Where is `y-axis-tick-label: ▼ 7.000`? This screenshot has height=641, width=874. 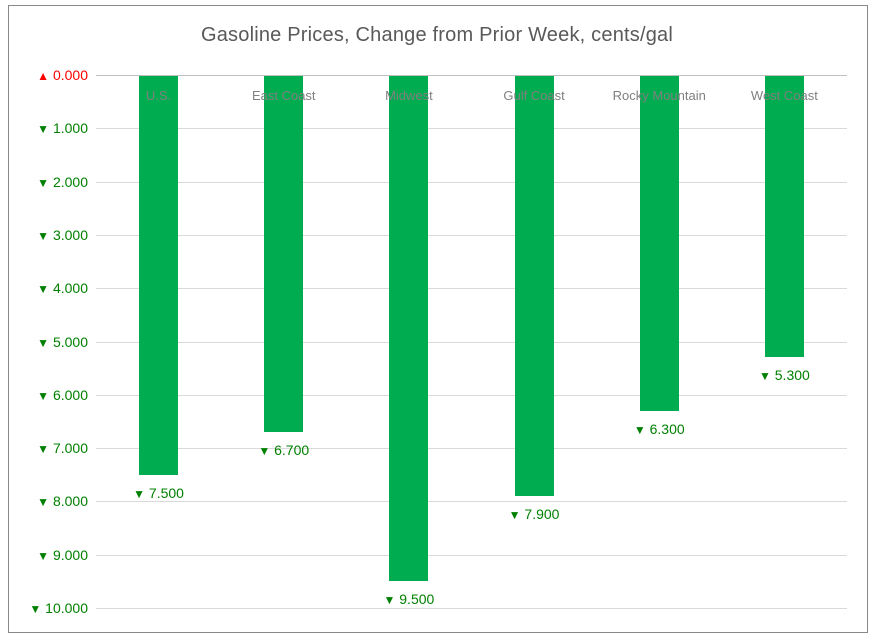 y-axis-tick-label: ▼ 7.000 is located at coordinates (62, 448).